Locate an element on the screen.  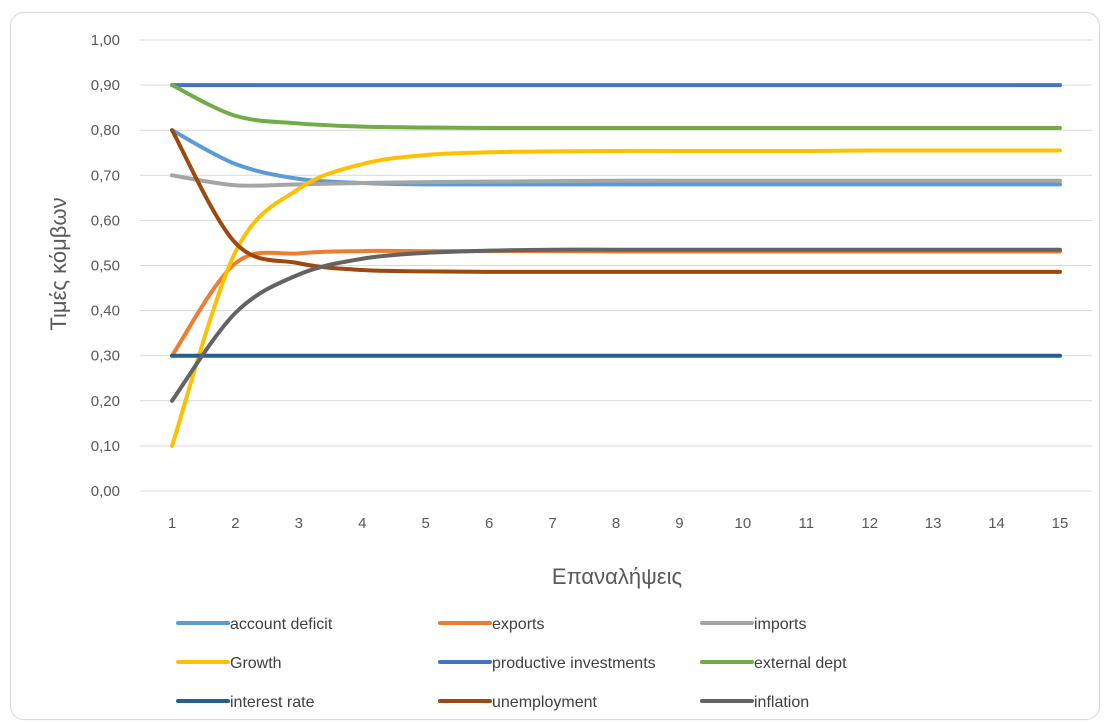
x-tick-label: 5 is located at coordinates (426, 523).